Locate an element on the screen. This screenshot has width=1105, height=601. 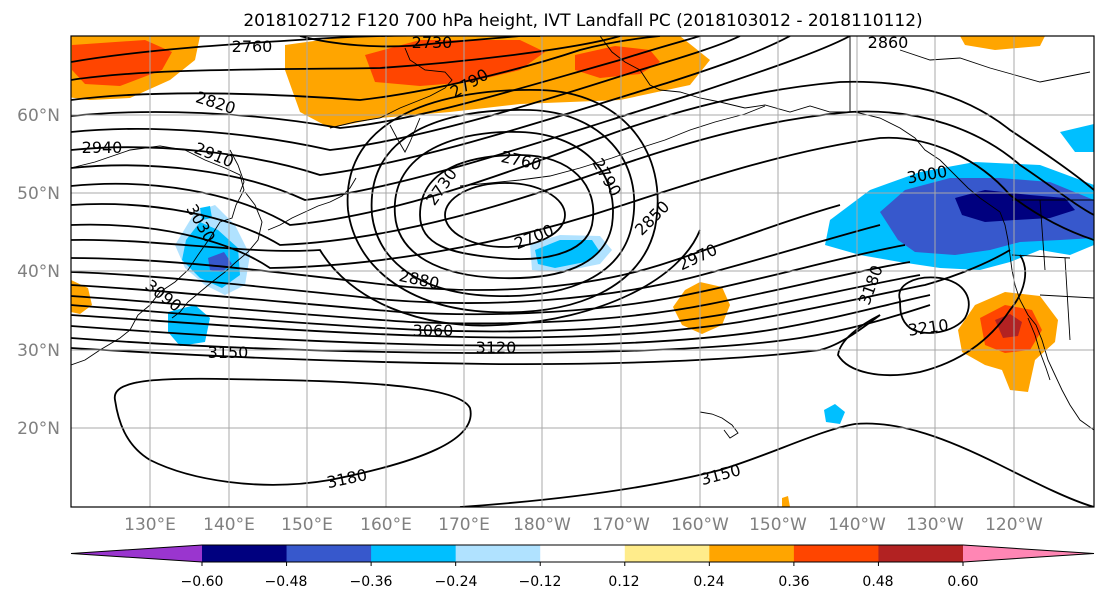
colorbar-tick-label: 0.48 is located at coordinates (877, 582).